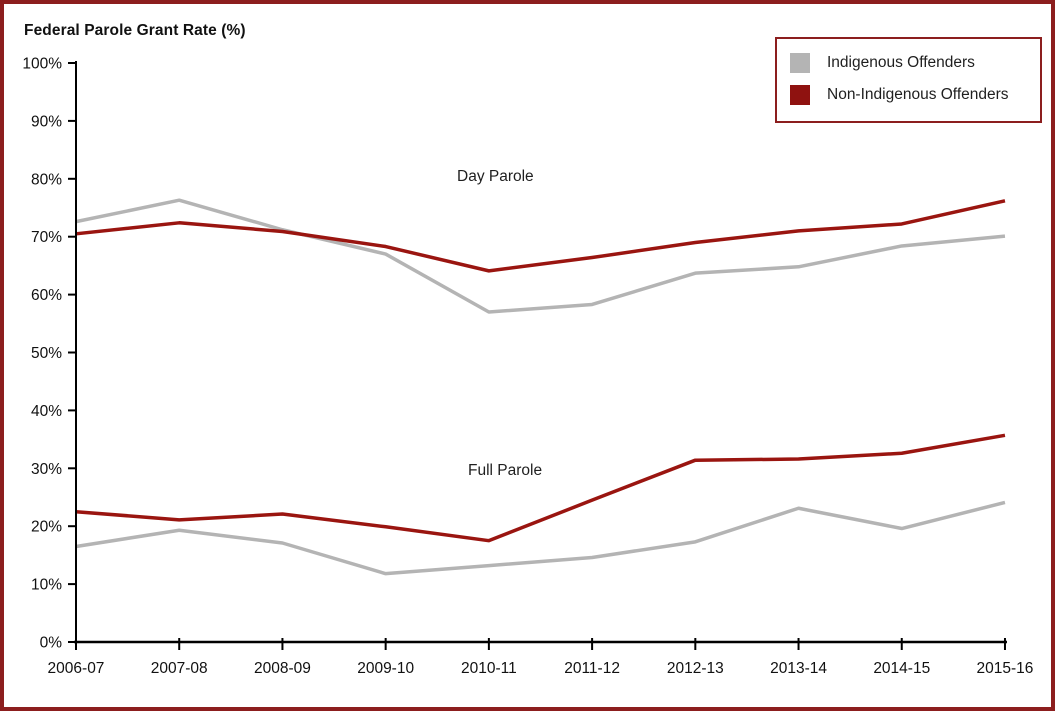  Describe the element at coordinates (46, 585) in the screenshot. I see `y-tick-label: 10%` at that location.